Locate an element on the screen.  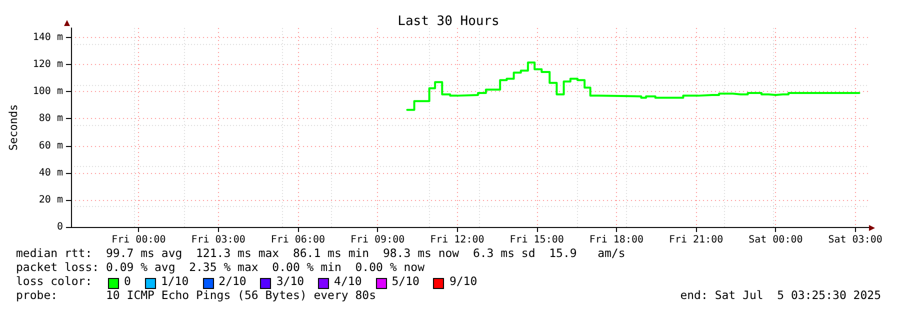
text: end: Sat Jul 5 03:25:30 2025 is located at coordinates (780, 295).